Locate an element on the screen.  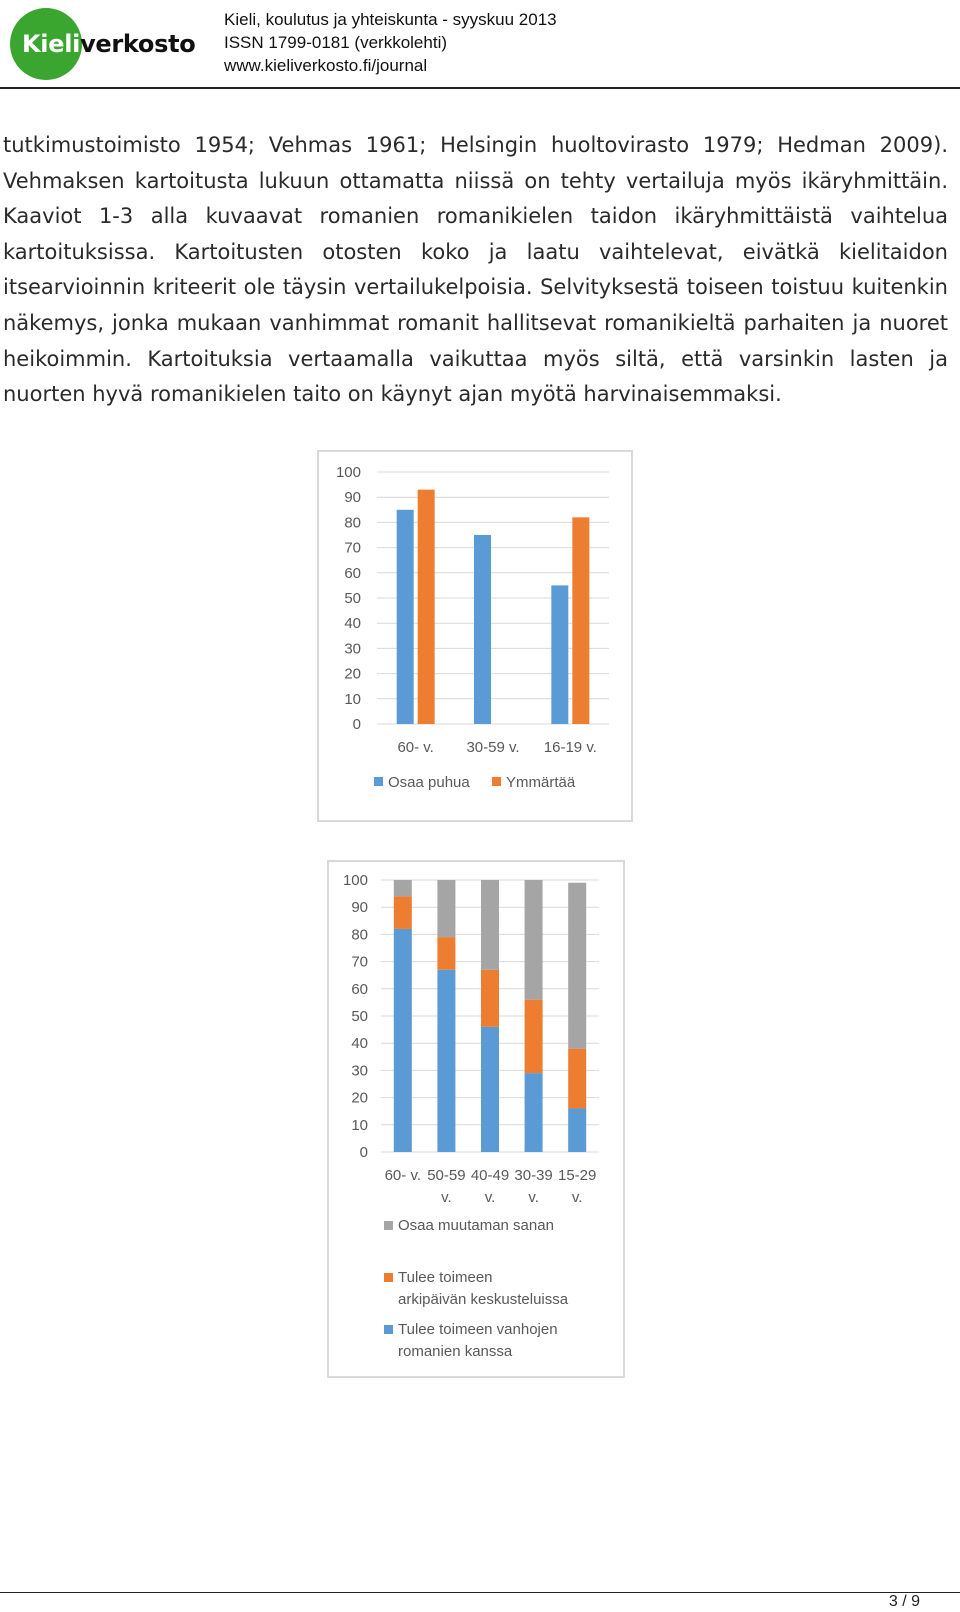
logo-text: Kieliverkosto is located at coordinates (109, 44).